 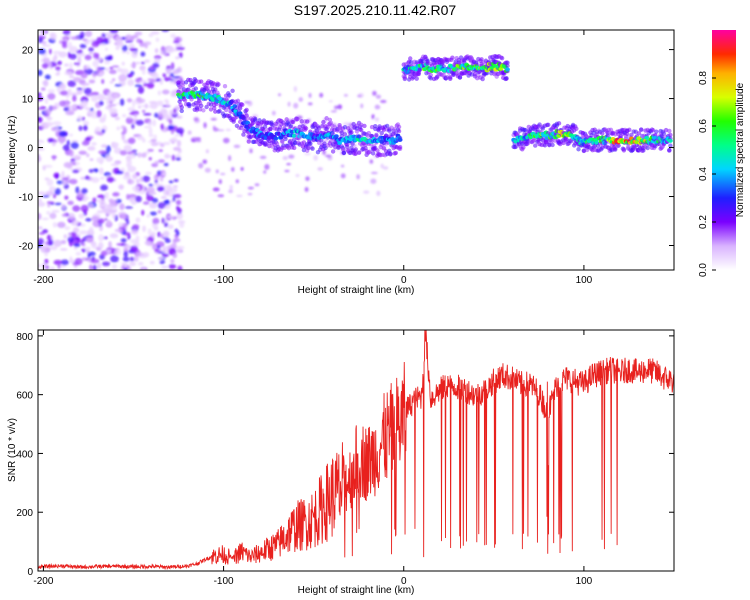 I want to click on signal-ridge, so click(x=289, y=117).